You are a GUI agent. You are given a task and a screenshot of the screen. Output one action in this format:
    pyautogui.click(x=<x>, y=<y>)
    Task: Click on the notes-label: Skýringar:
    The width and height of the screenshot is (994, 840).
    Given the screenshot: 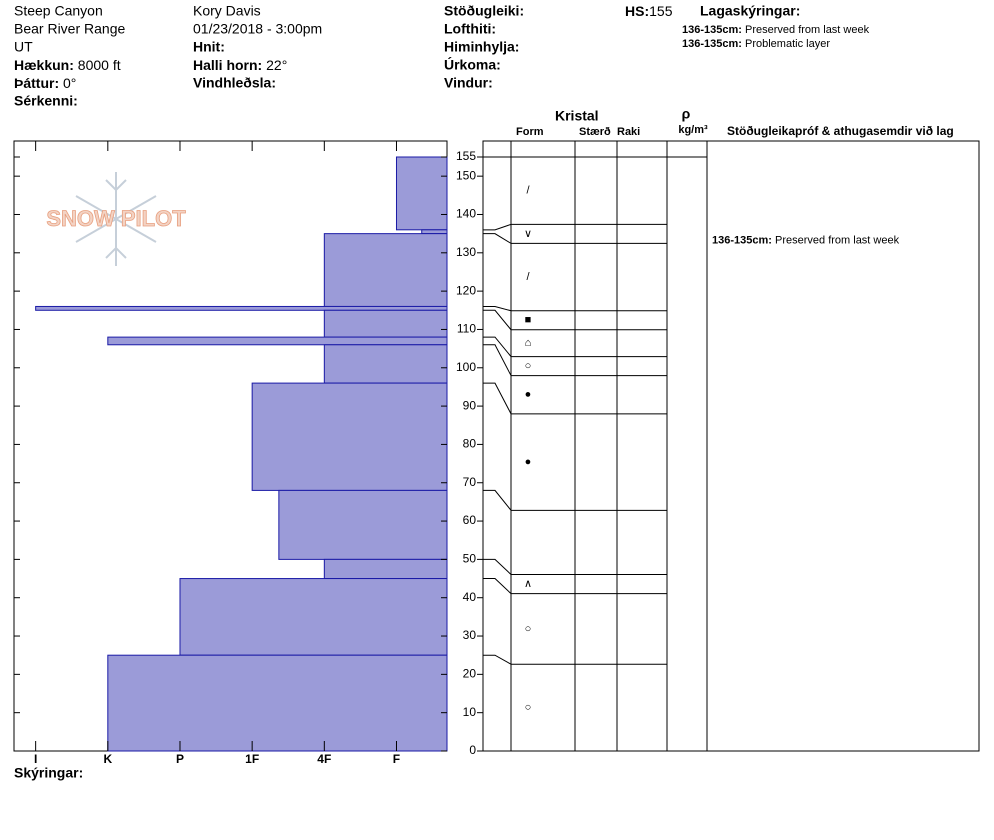 What is the action you would take?
    pyautogui.click(x=48, y=773)
    